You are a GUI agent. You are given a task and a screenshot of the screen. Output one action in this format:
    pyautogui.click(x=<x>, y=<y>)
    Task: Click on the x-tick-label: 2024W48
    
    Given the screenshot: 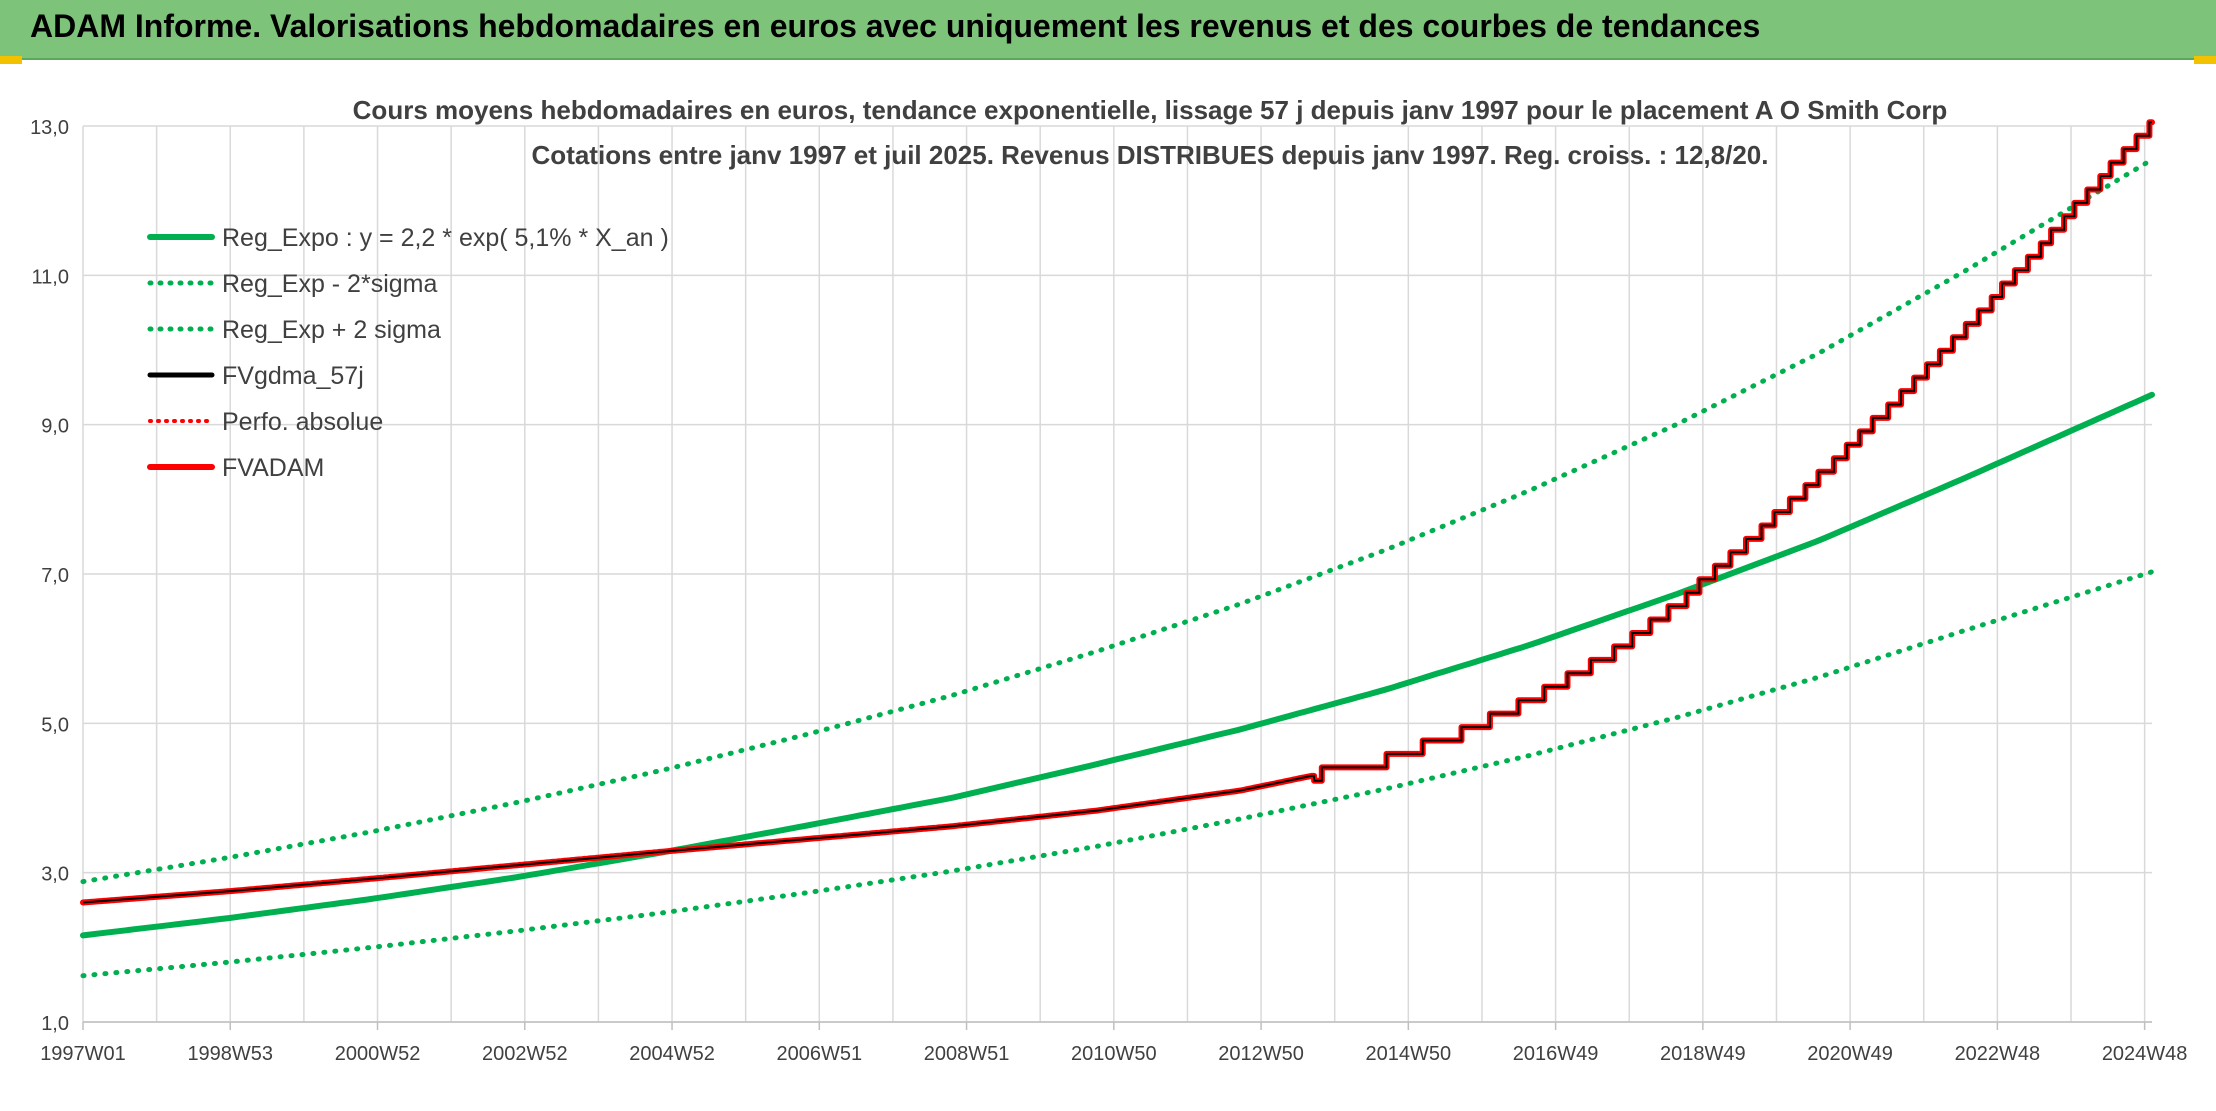 What is the action you would take?
    pyautogui.click(x=2145, y=1054)
    